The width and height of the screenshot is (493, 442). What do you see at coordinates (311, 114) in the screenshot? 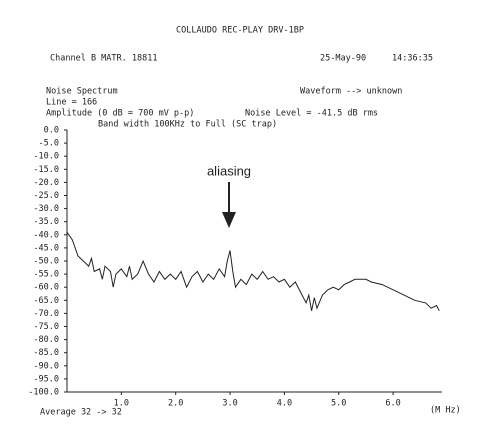
I see `noise-level: Noise Level = -41.5 dB rms` at bounding box center [311, 114].